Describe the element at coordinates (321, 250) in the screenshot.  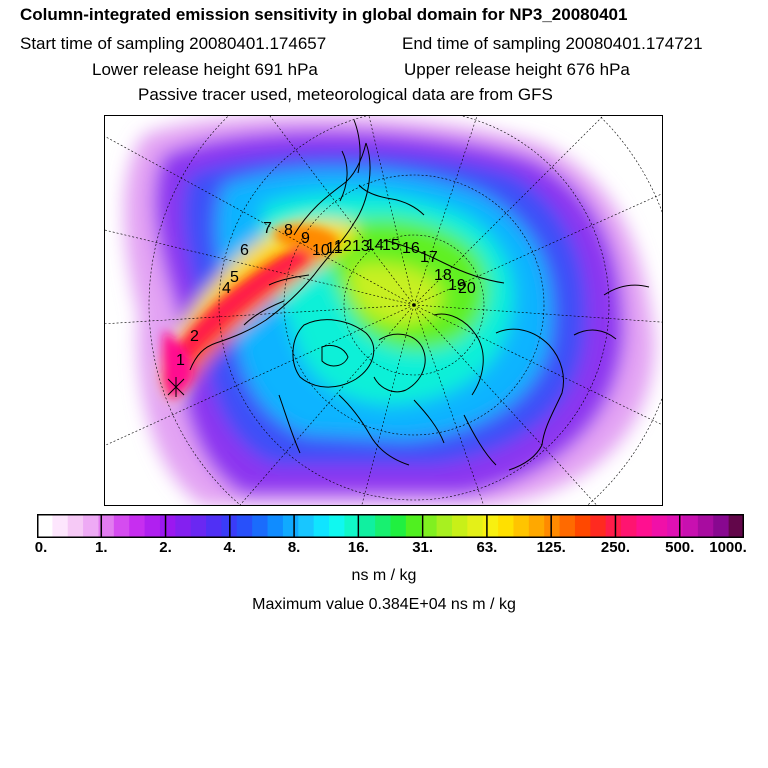
I see `trajectory-label: 10` at that location.